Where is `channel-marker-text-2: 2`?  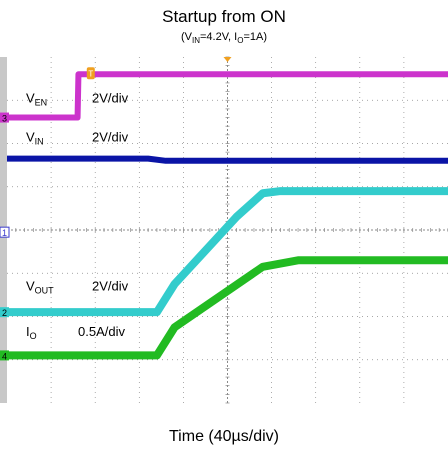
channel-marker-text-2: 2 is located at coordinates (4, 313).